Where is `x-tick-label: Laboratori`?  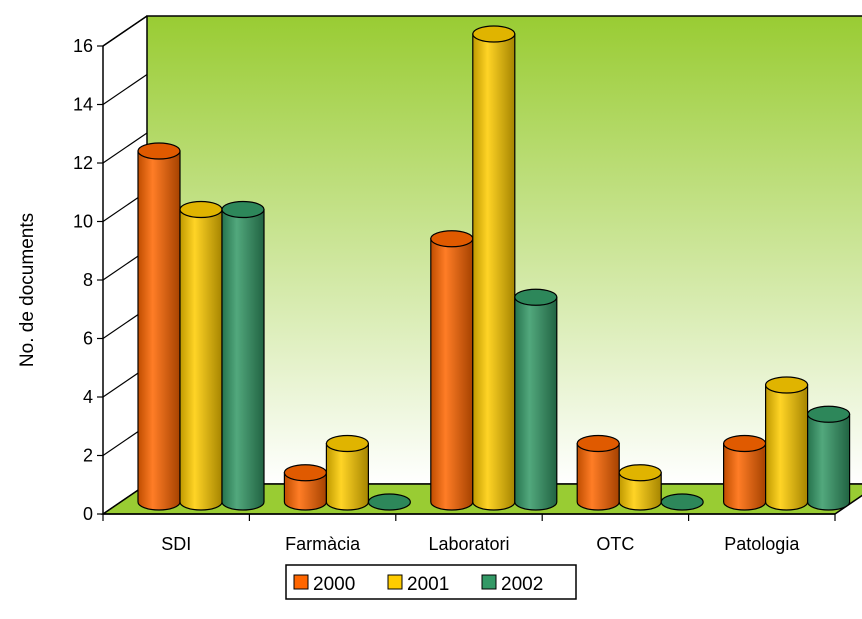 x-tick-label: Laboratori is located at coordinates (468, 544).